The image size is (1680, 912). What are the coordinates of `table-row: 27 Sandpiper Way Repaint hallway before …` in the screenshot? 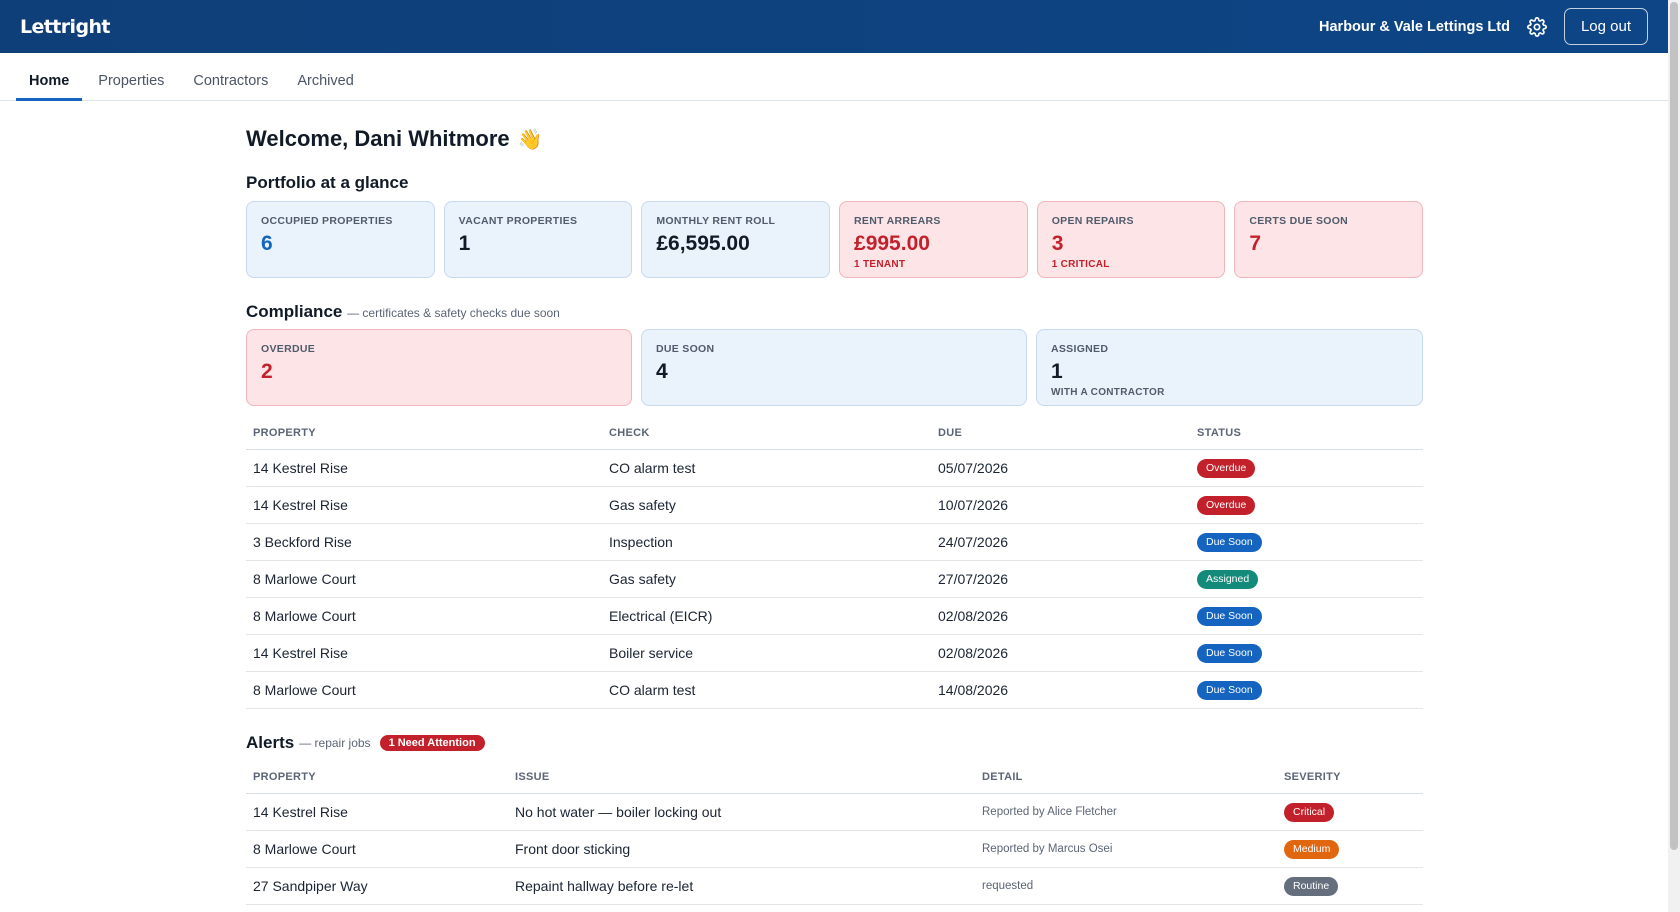 It's located at (834, 886).